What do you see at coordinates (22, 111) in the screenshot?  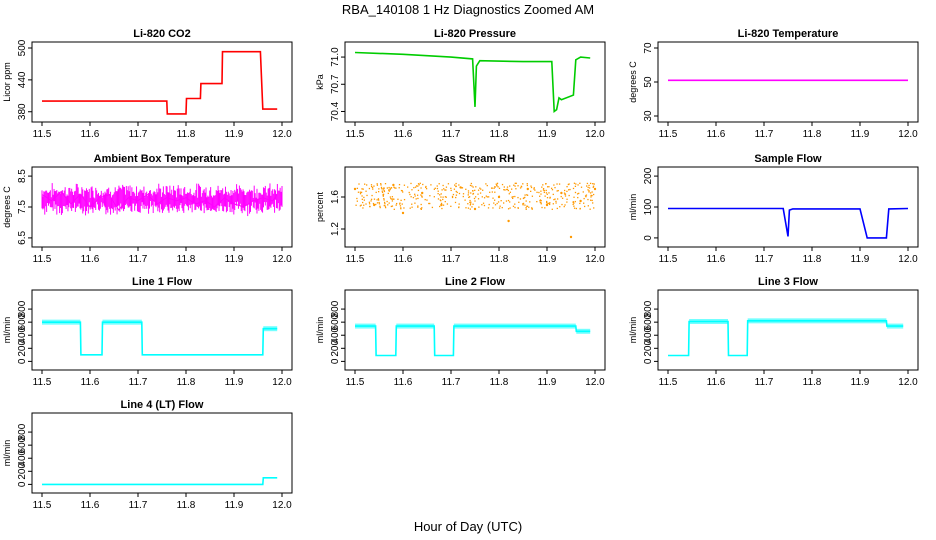 I see `y-tick-label: 380` at bounding box center [22, 111].